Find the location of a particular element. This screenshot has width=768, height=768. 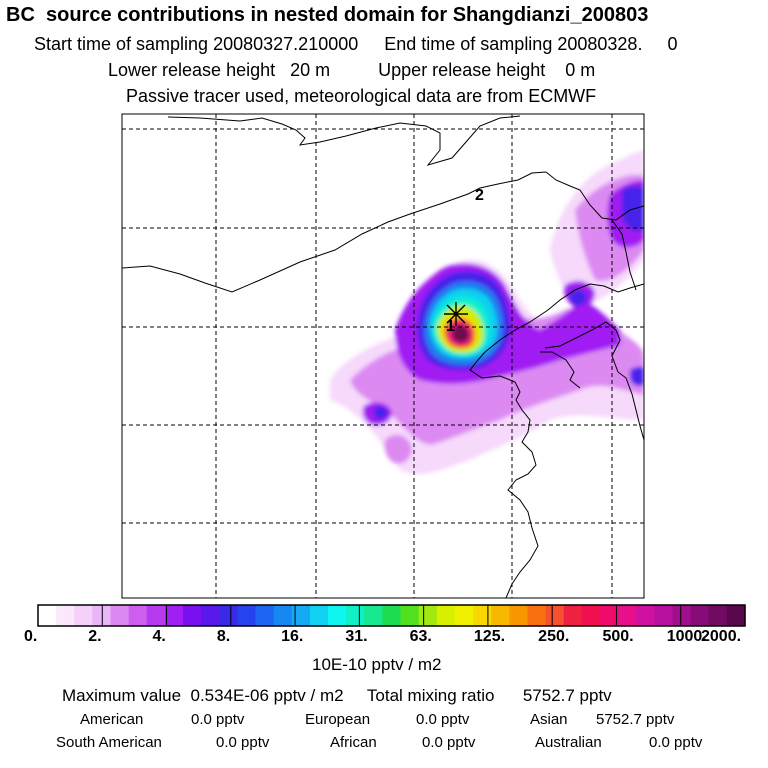

colorbar-tick-label: 500. is located at coordinates (618, 636).